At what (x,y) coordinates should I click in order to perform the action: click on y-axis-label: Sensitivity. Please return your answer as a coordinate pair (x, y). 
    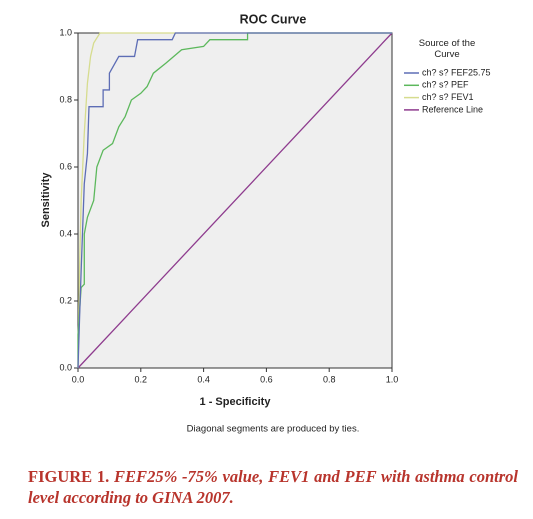
    Looking at the image, I should click on (46, 200).